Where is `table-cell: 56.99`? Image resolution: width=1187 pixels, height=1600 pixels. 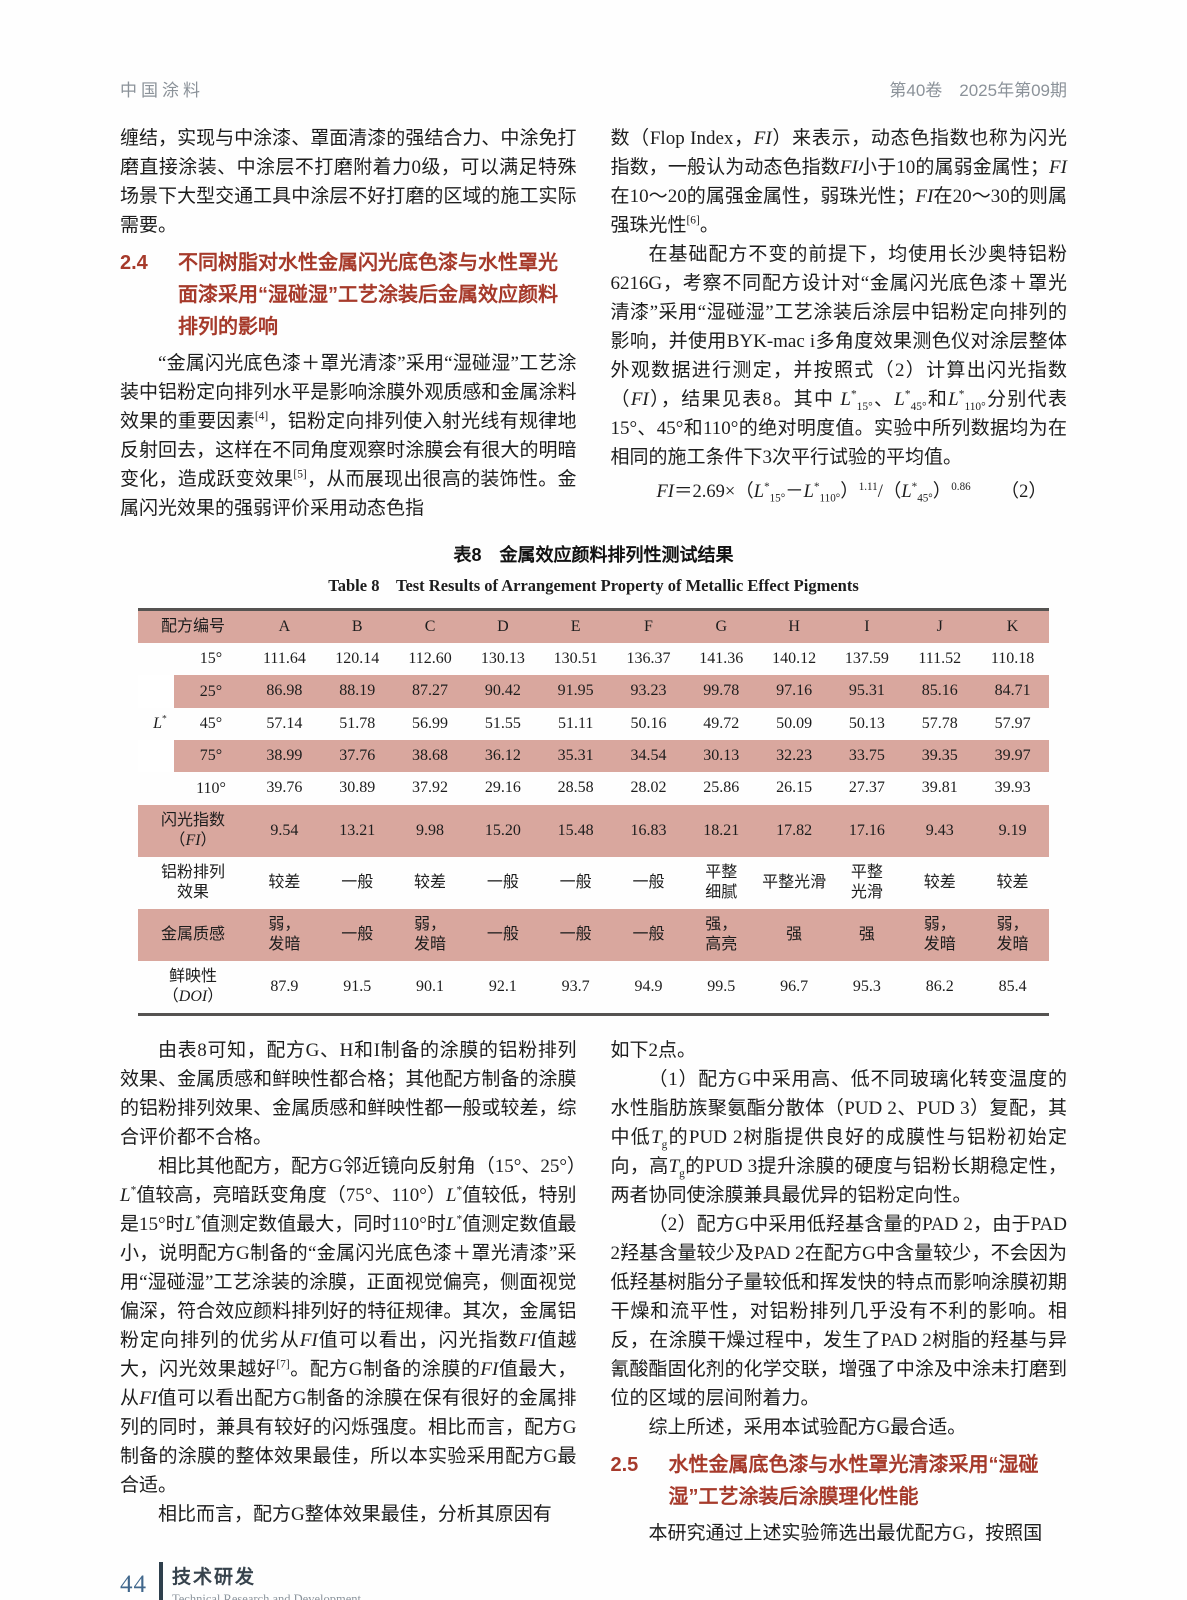
table-cell: 56.99 is located at coordinates (430, 723).